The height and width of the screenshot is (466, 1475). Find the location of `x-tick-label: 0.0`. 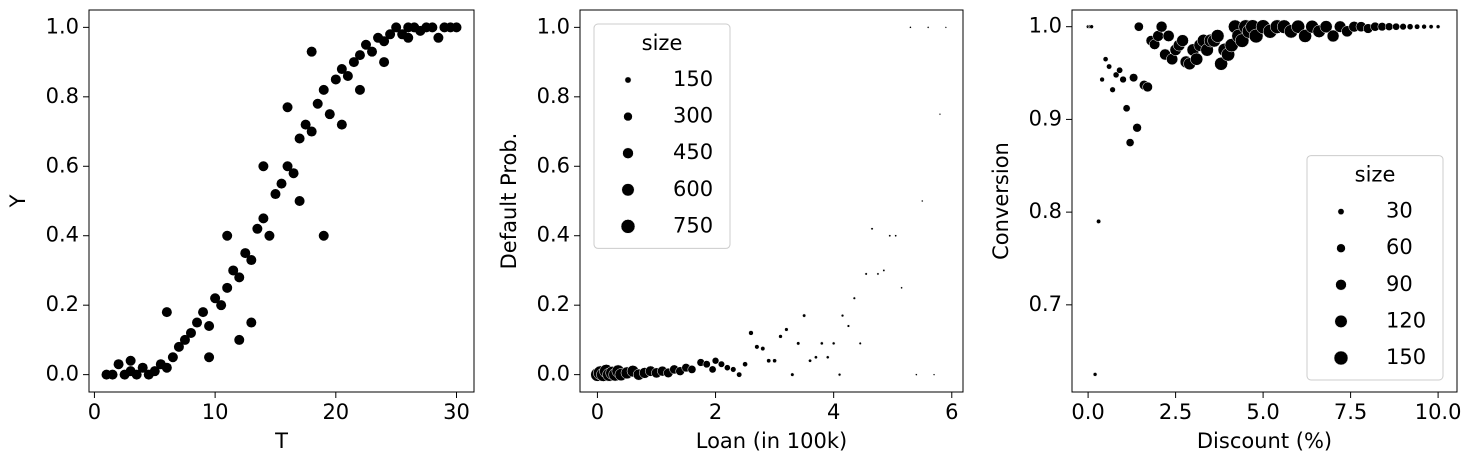

x-tick-label: 0.0 is located at coordinates (1087, 412).